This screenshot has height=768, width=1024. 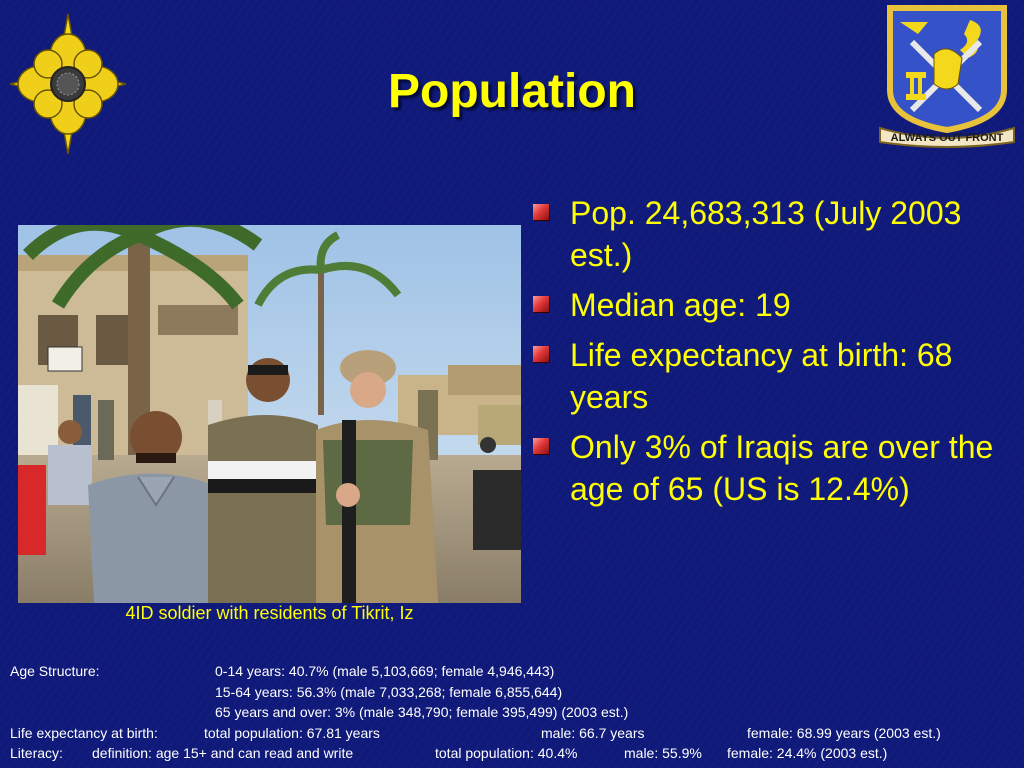 What do you see at coordinates (84, 732) in the screenshot?
I see `life-expectancy-label: Life expectancy at birth:` at bounding box center [84, 732].